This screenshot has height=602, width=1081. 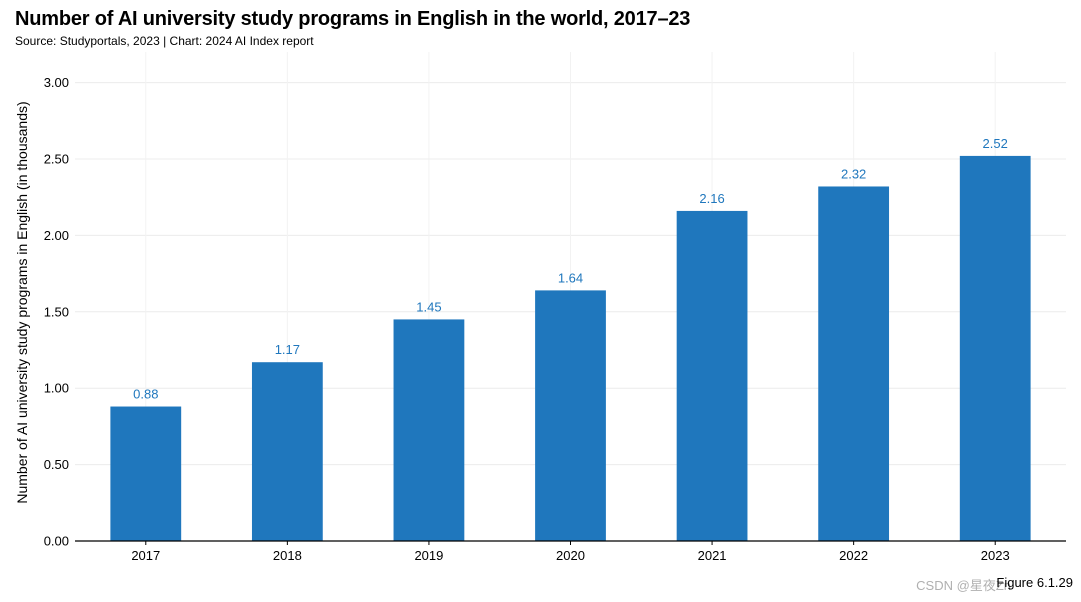 I want to click on watermark: CSDN @星夜Zn, so click(x=963, y=585).